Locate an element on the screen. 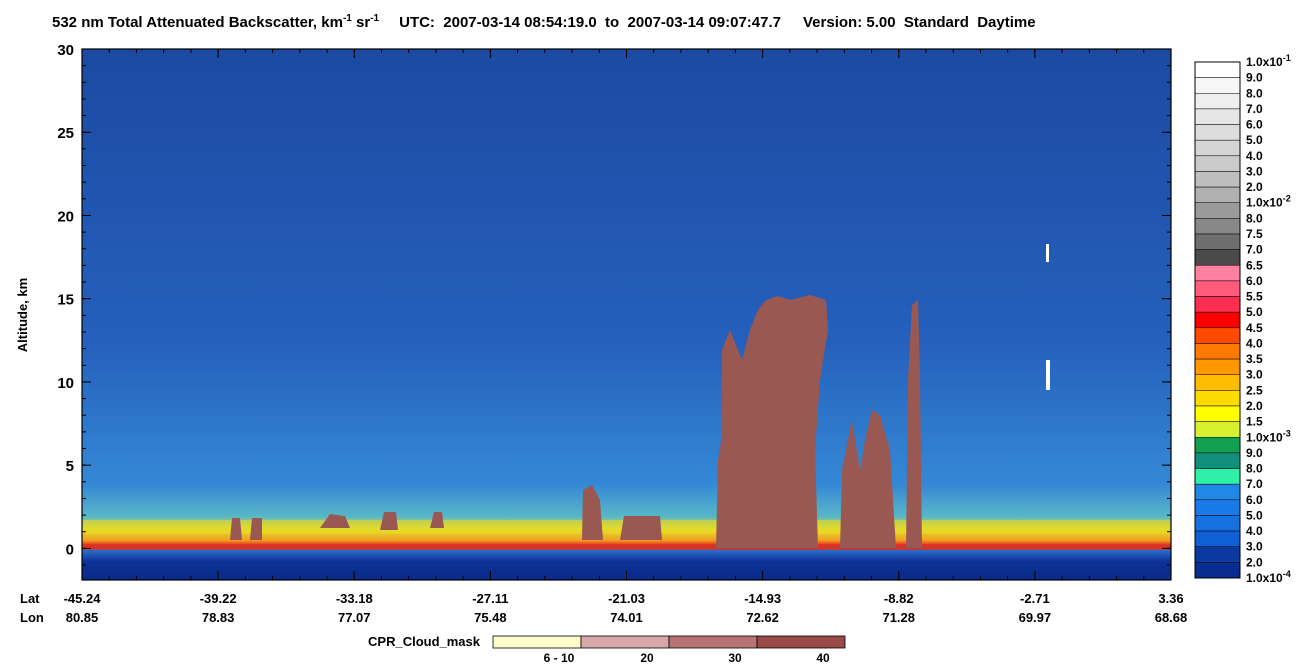  title-exp: -1 is located at coordinates (374, 18).